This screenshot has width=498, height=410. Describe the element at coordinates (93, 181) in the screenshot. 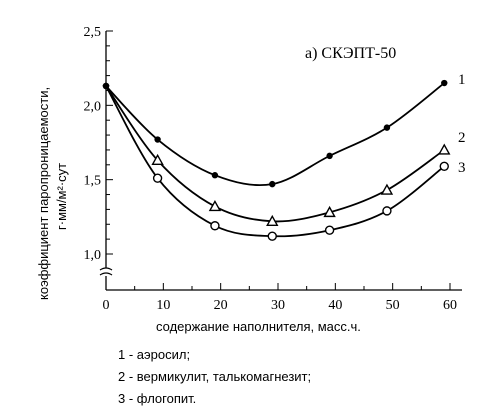

I see `y-tick-label: 1,5` at that location.